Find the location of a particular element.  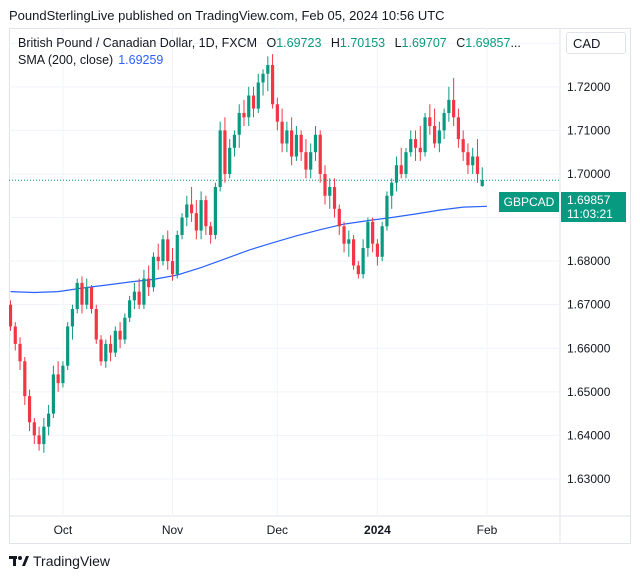

brand-footer: TradingView is located at coordinates (59, 561).